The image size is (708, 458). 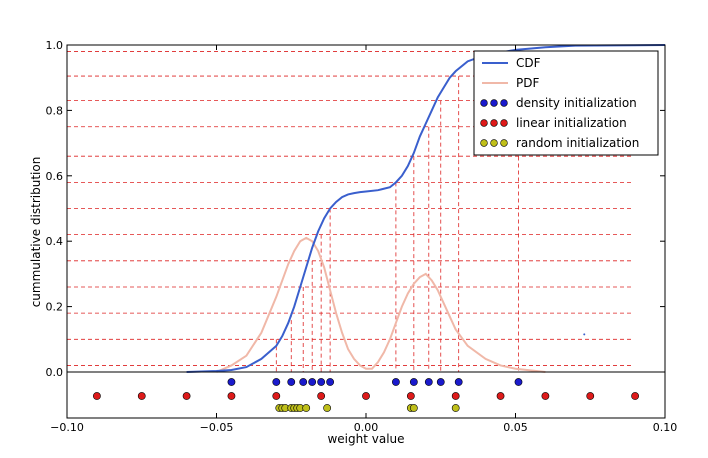 I want to click on legend-label-4: random initialization, so click(x=577, y=143).